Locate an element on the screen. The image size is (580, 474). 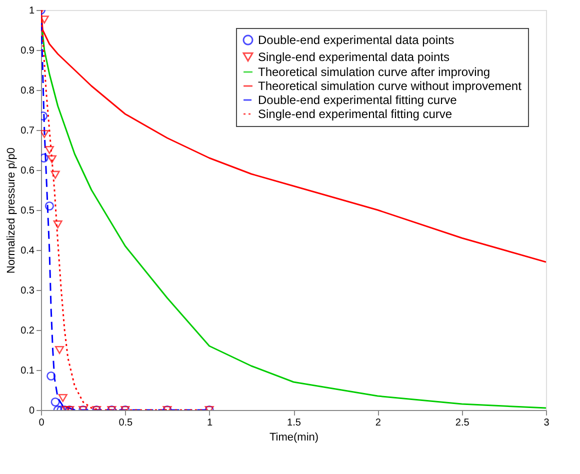
x-tick-label: 1 is located at coordinates (210, 423).